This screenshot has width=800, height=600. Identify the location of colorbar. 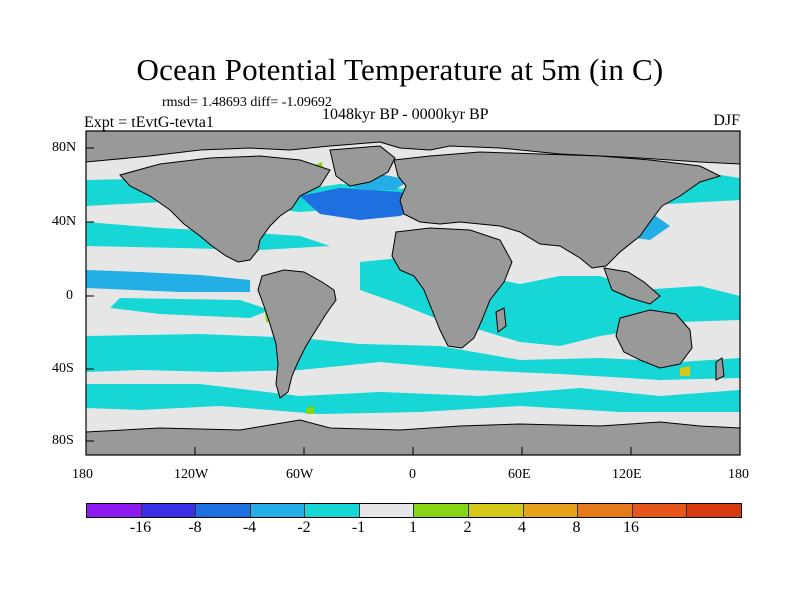
(414, 510).